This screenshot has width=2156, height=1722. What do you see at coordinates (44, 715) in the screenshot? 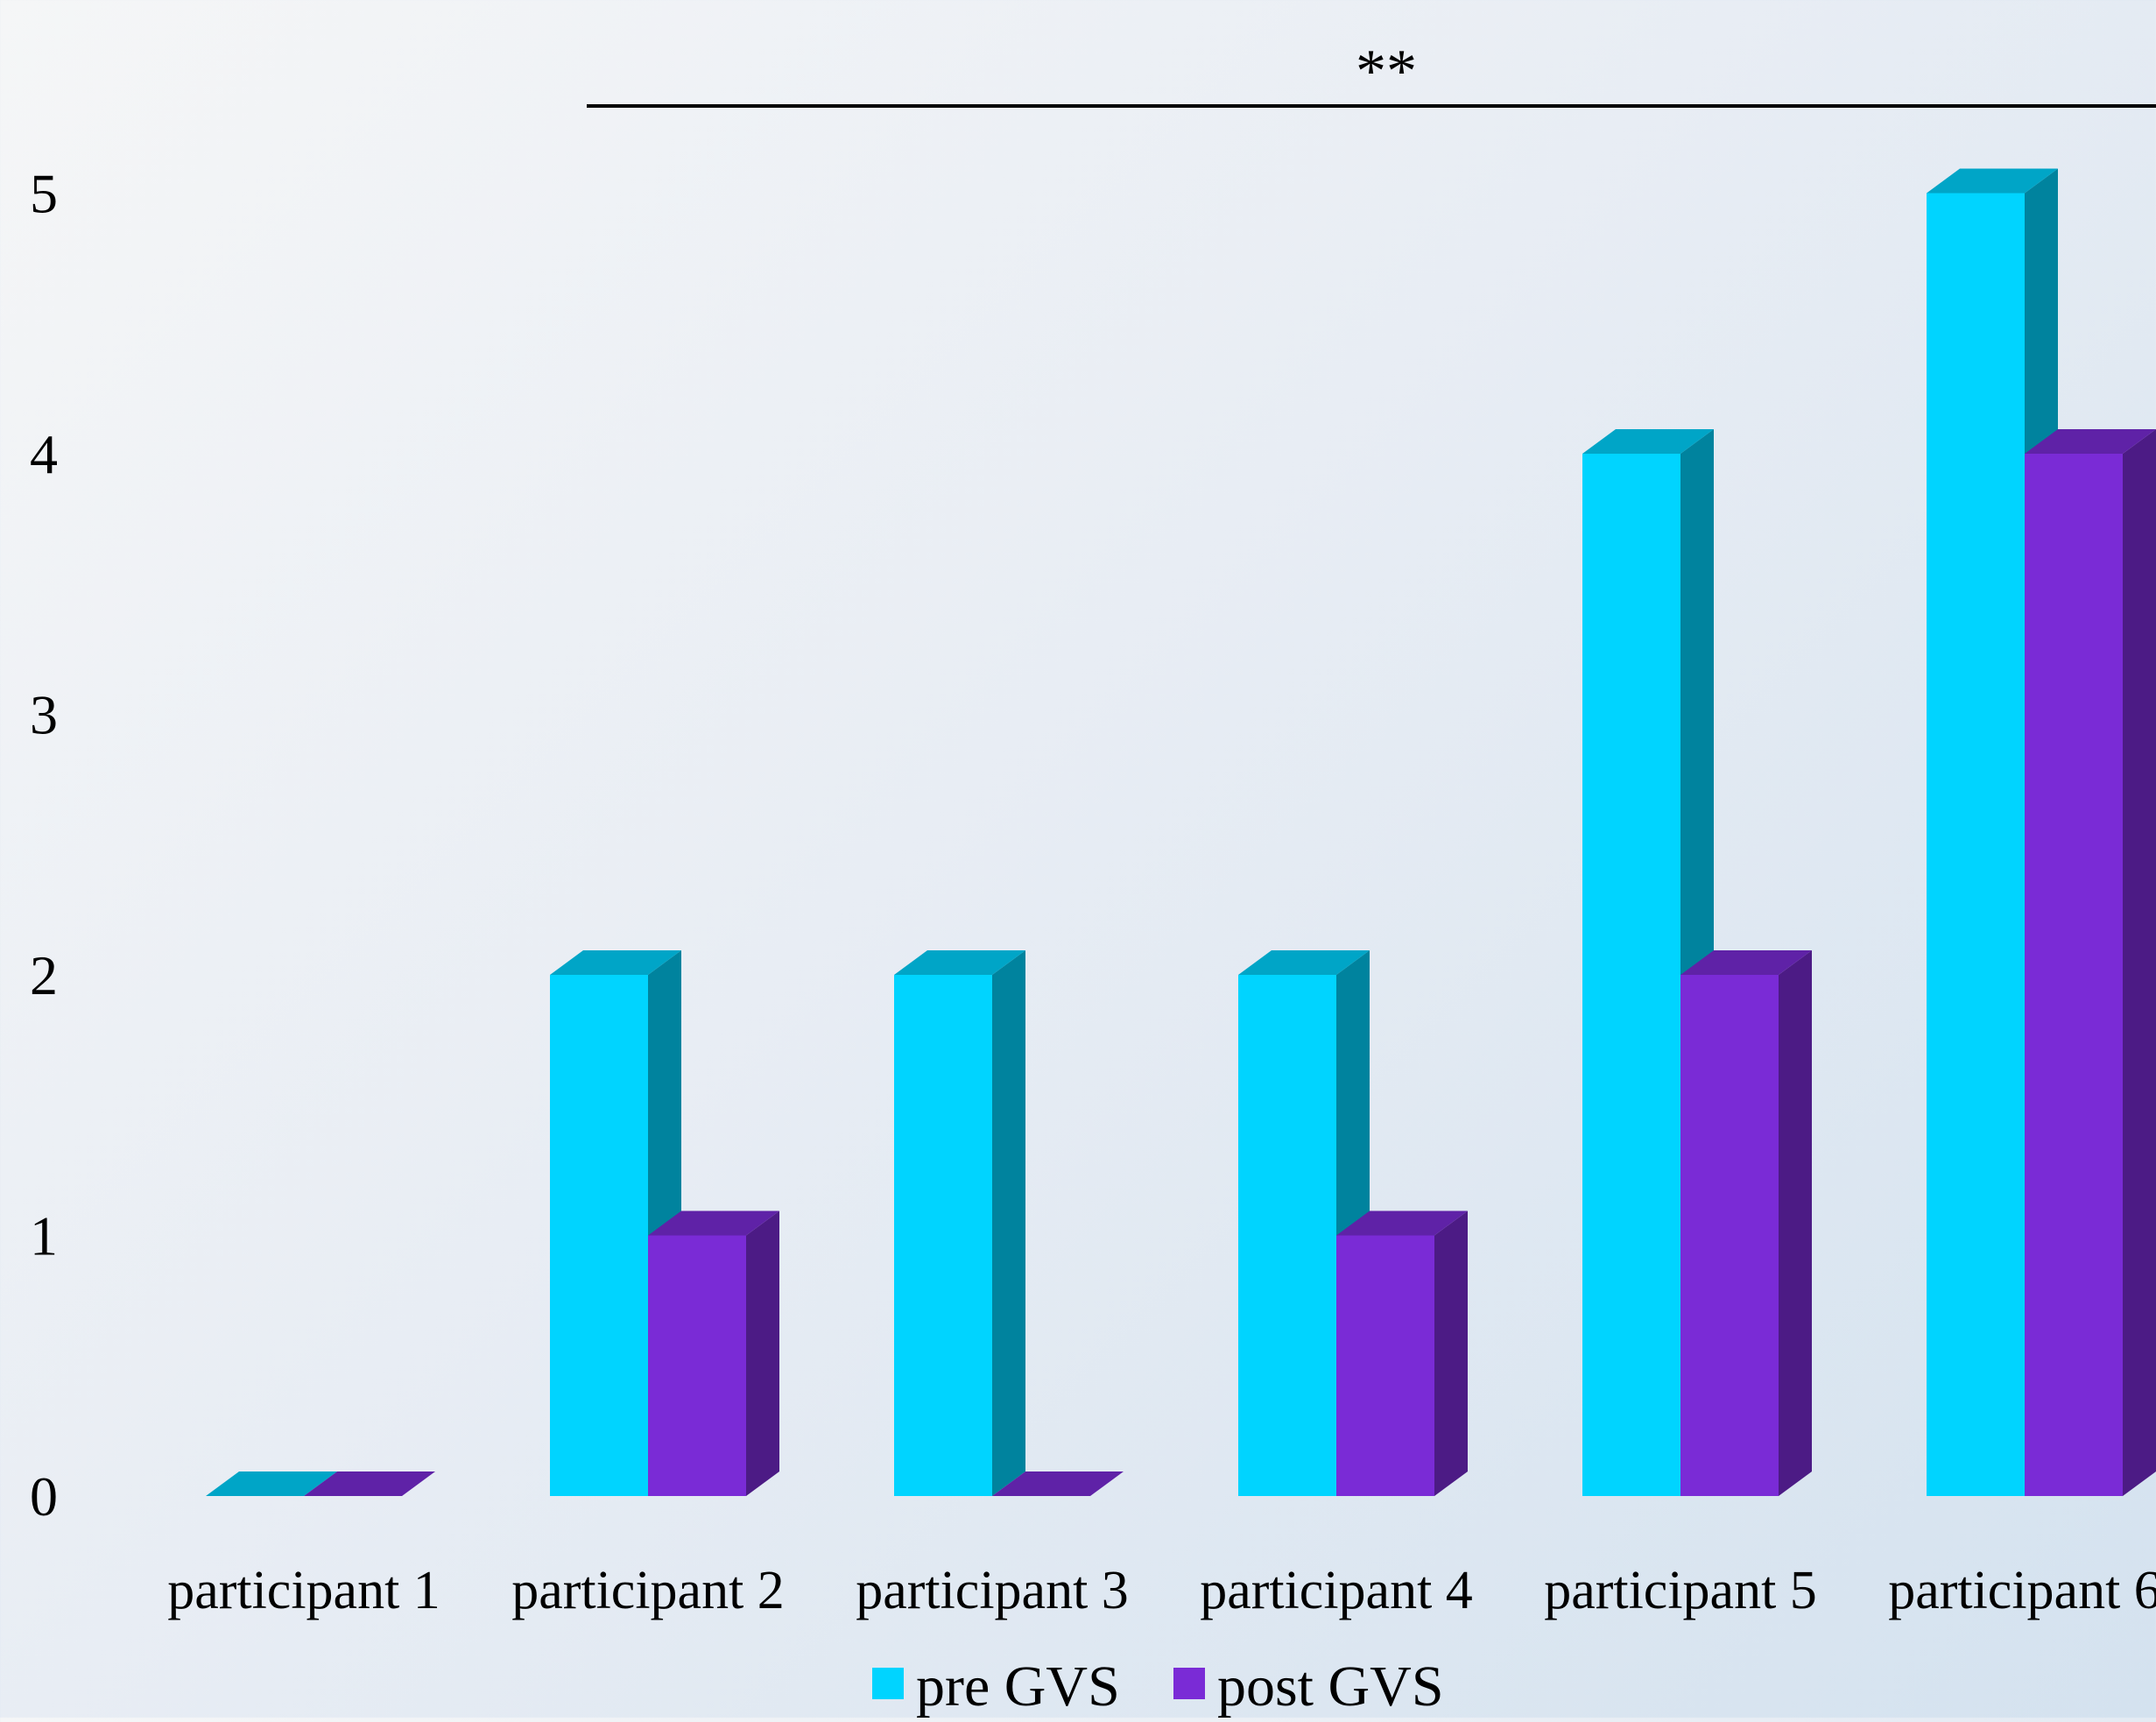
I see `y-tick-label: 3` at bounding box center [44, 715].